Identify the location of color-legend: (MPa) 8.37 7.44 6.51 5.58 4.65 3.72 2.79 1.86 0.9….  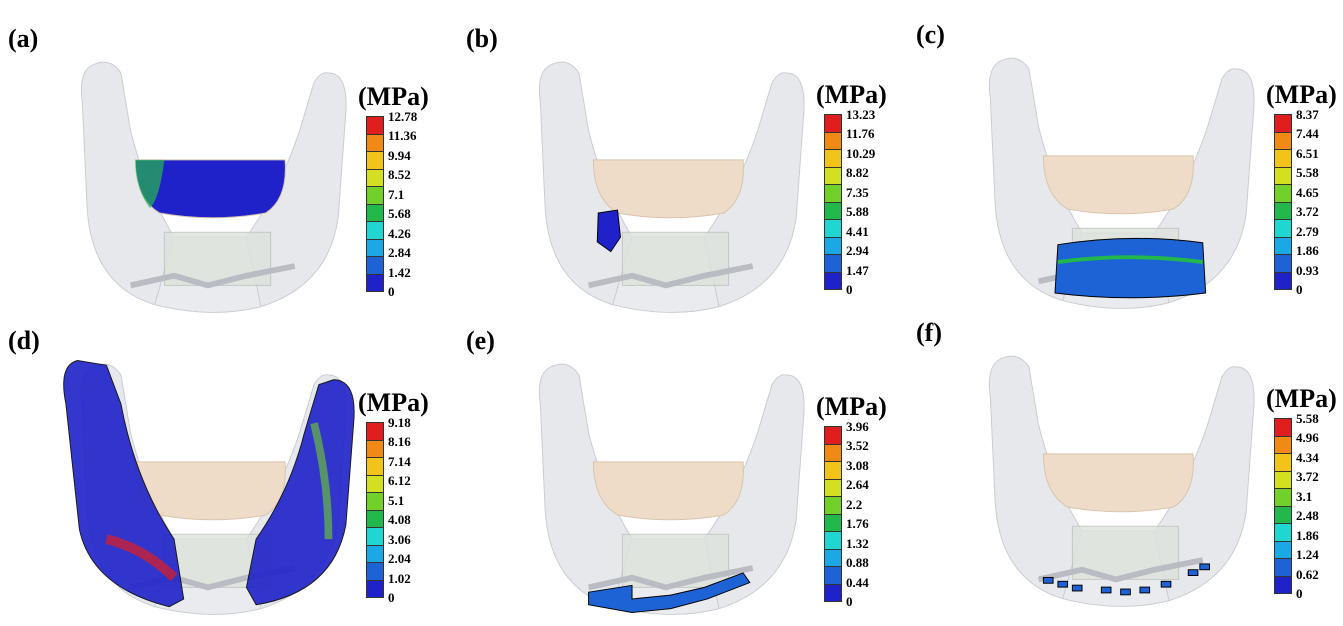
(1304, 188).